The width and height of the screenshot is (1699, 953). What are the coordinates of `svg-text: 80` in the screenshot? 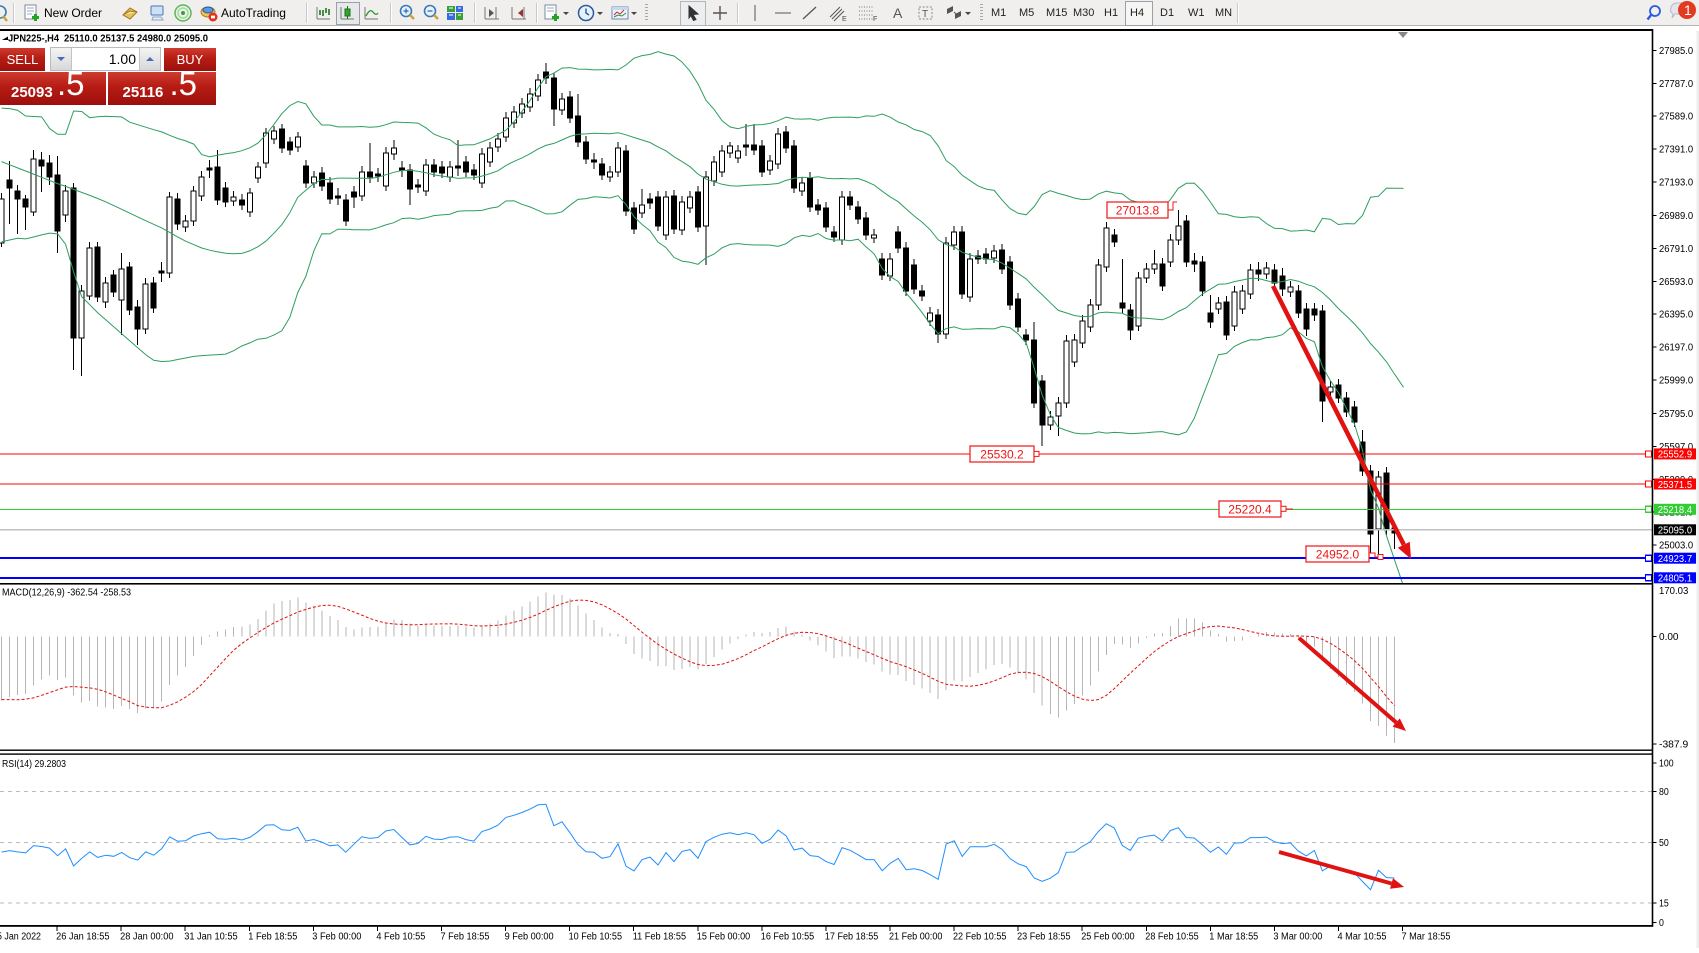 It's located at (1664, 792).